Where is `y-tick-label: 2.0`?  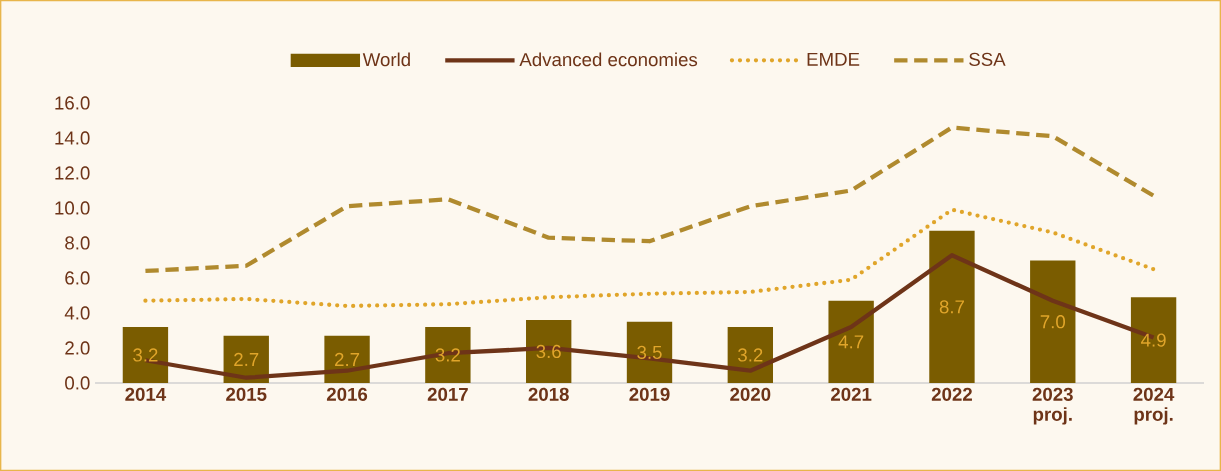
y-tick-label: 2.0 is located at coordinates (77, 348).